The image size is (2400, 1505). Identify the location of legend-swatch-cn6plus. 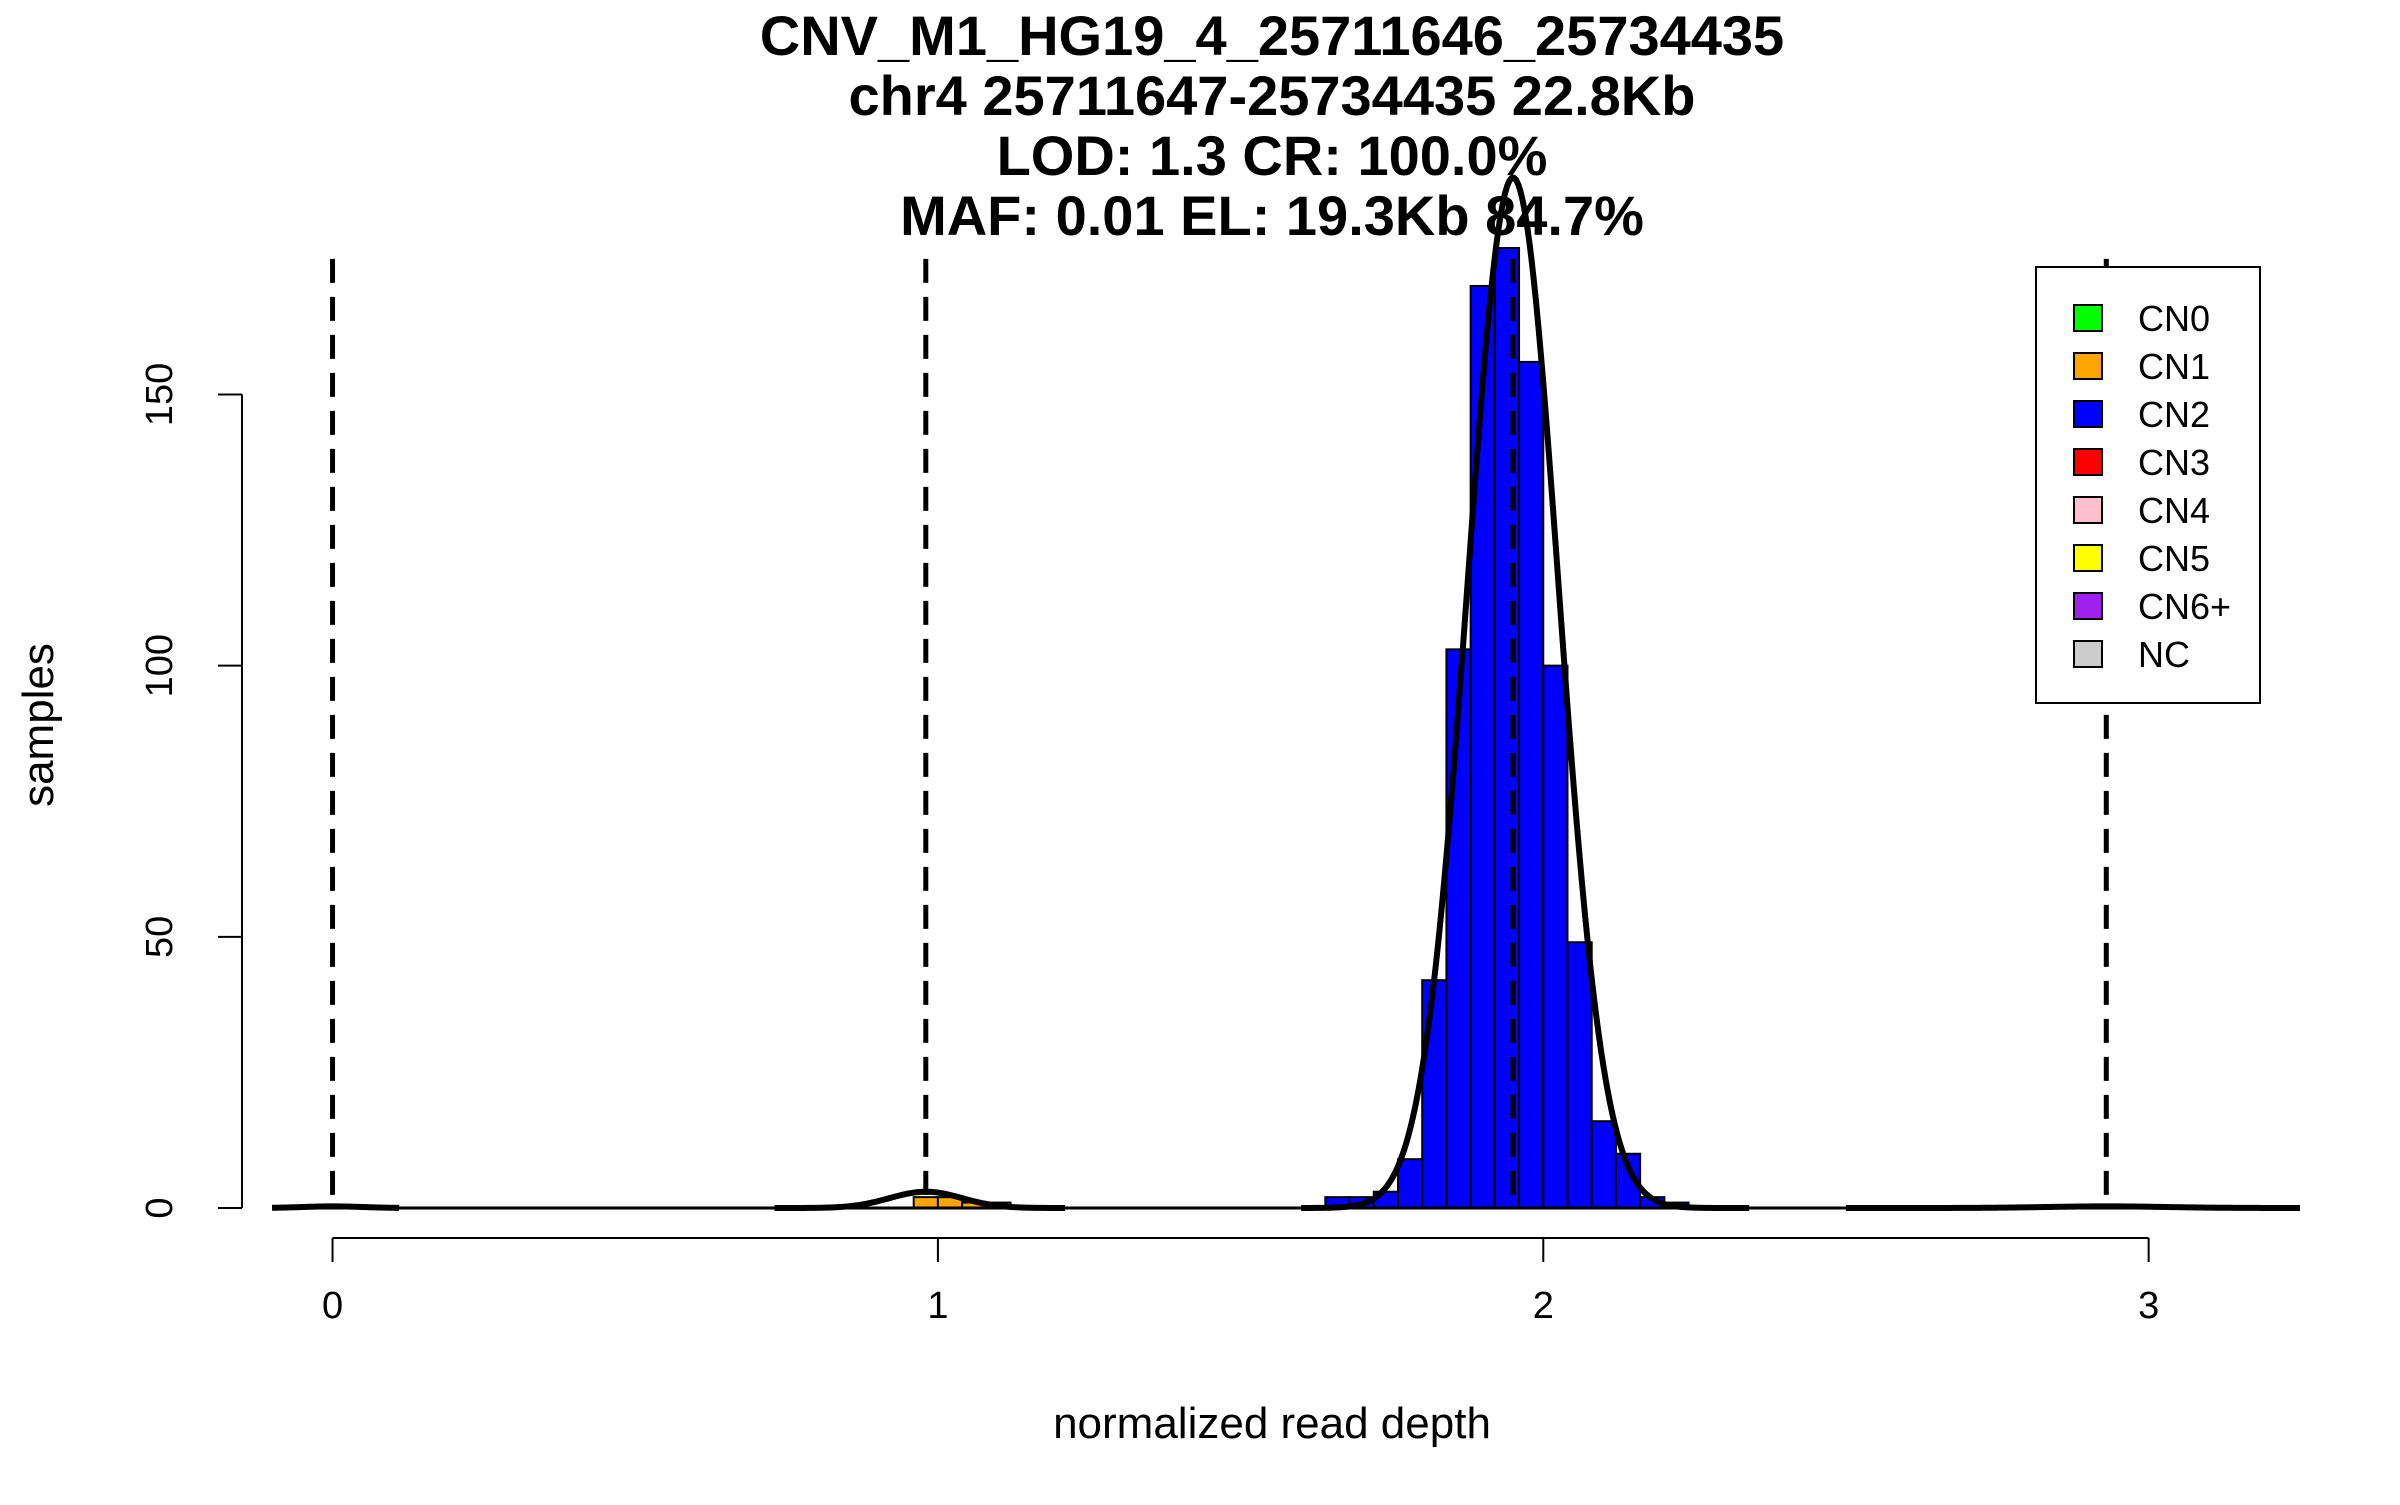
(2088, 606).